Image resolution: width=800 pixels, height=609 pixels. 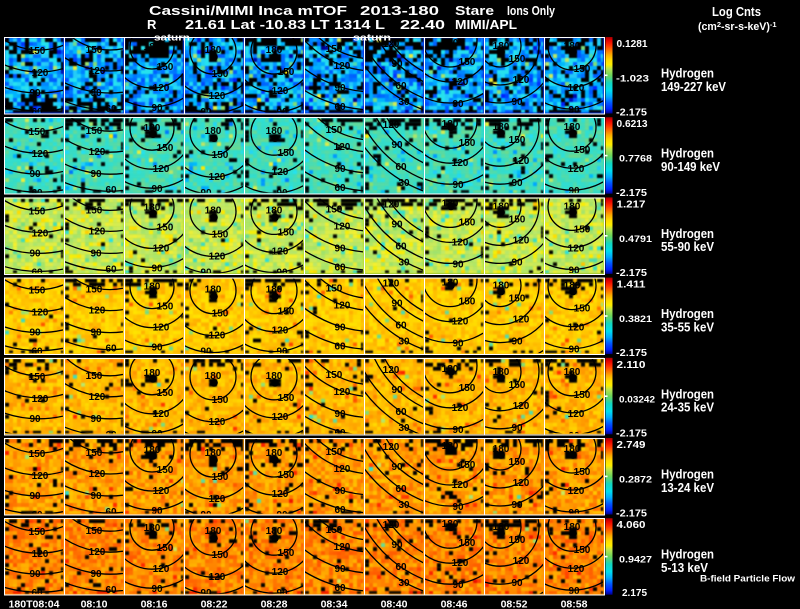 What do you see at coordinates (632, 445) in the screenshot?
I see `svg-text: 2.749` at bounding box center [632, 445].